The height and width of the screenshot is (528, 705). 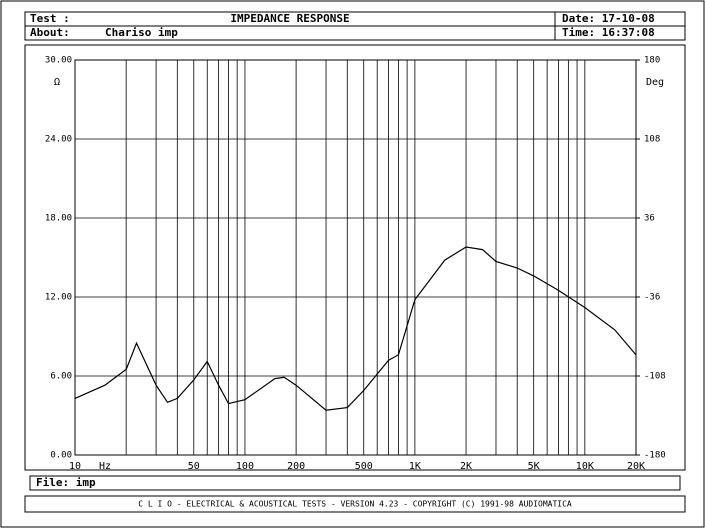 What do you see at coordinates (364, 466) in the screenshot?
I see `x-tick-label: 500` at bounding box center [364, 466].